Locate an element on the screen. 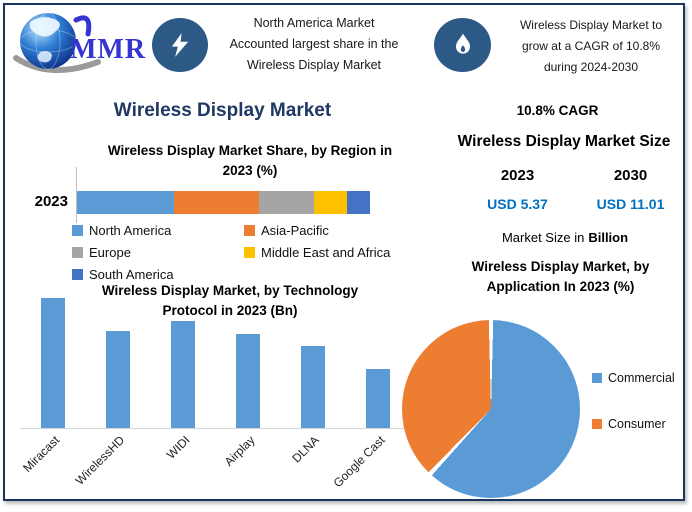 The image size is (692, 512). flame-icon is located at coordinates (462, 45).